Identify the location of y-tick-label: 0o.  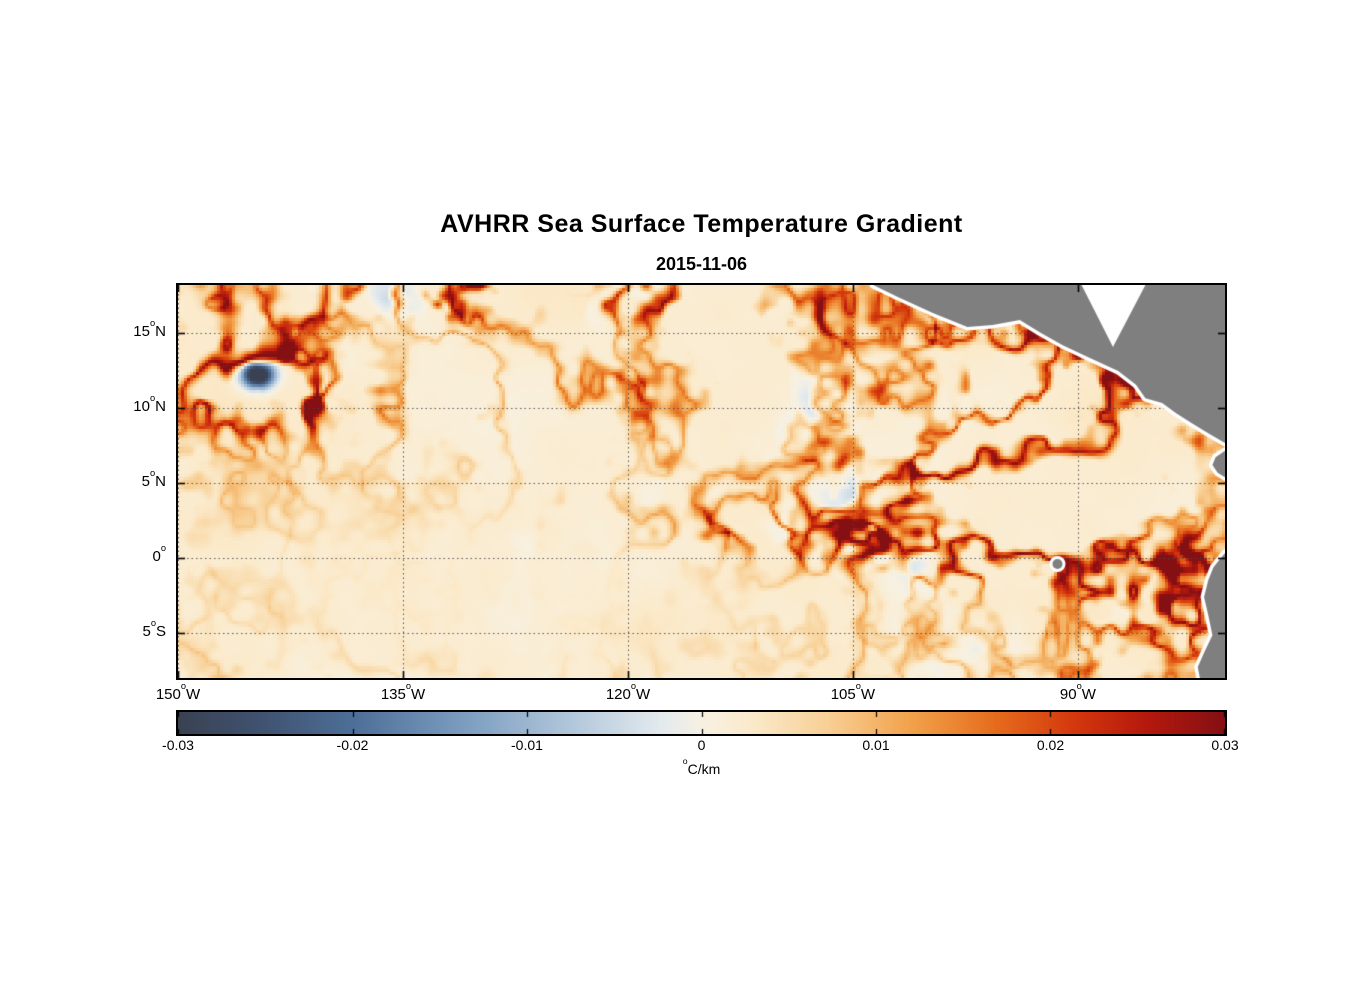
(159, 554).